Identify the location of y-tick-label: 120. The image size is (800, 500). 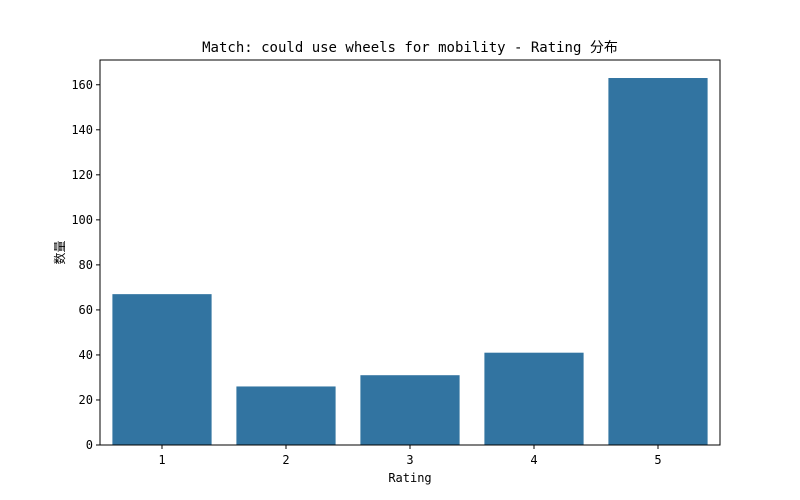
(82, 175).